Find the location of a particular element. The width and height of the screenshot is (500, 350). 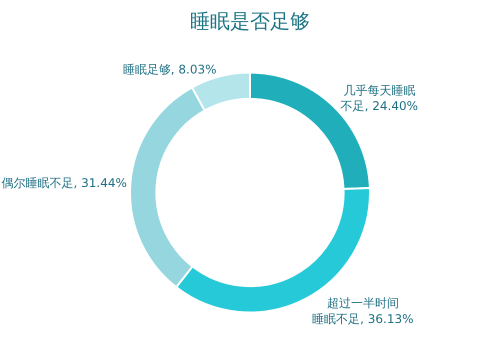

slice-label: 几乎每天睡眠不足, 24.40% is located at coordinates (379, 99).